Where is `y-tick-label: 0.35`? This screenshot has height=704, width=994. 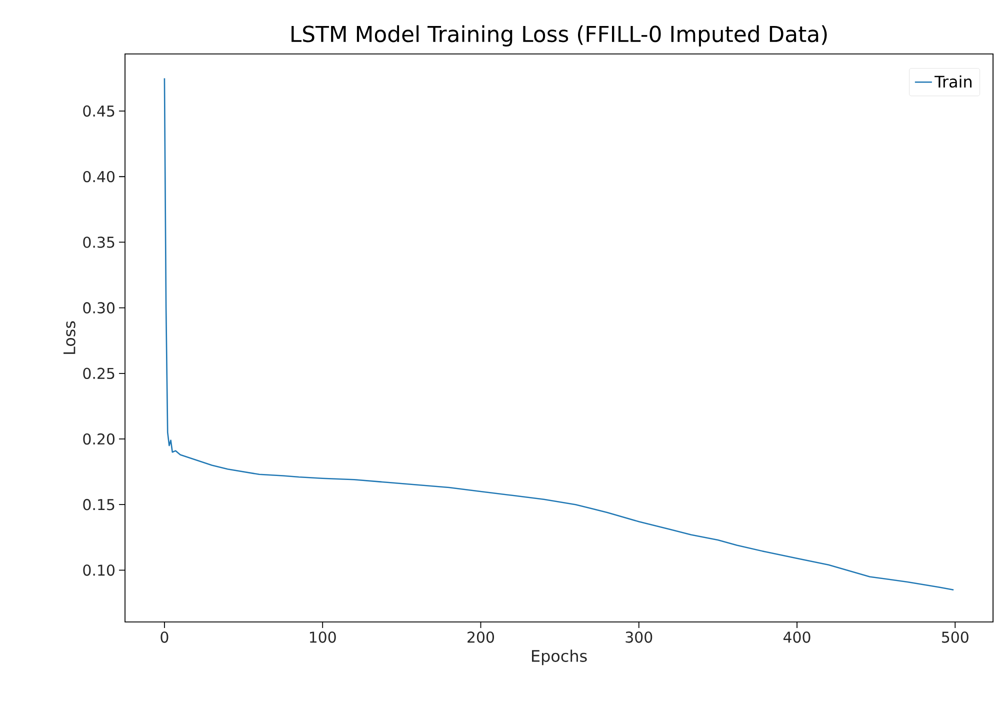
y-tick-label: 0.35 is located at coordinates (98, 242).